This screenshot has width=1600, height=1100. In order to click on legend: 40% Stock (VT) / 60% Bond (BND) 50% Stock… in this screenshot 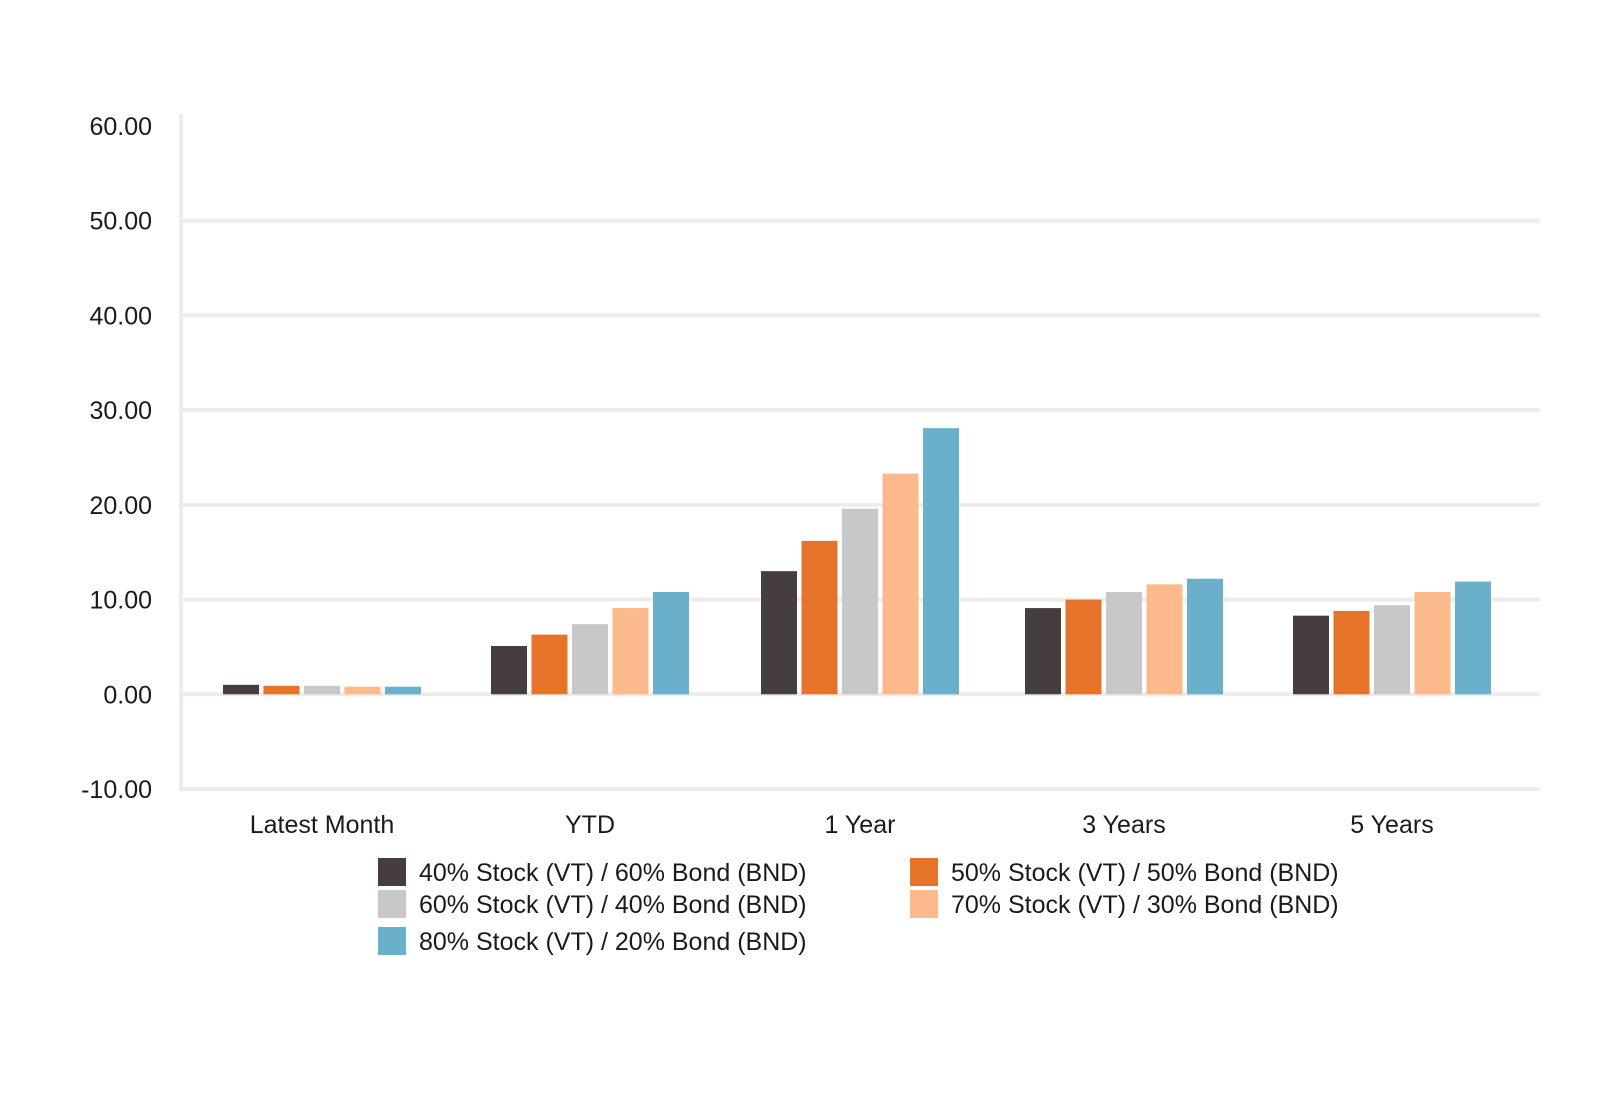, I will do `click(858, 907)`.